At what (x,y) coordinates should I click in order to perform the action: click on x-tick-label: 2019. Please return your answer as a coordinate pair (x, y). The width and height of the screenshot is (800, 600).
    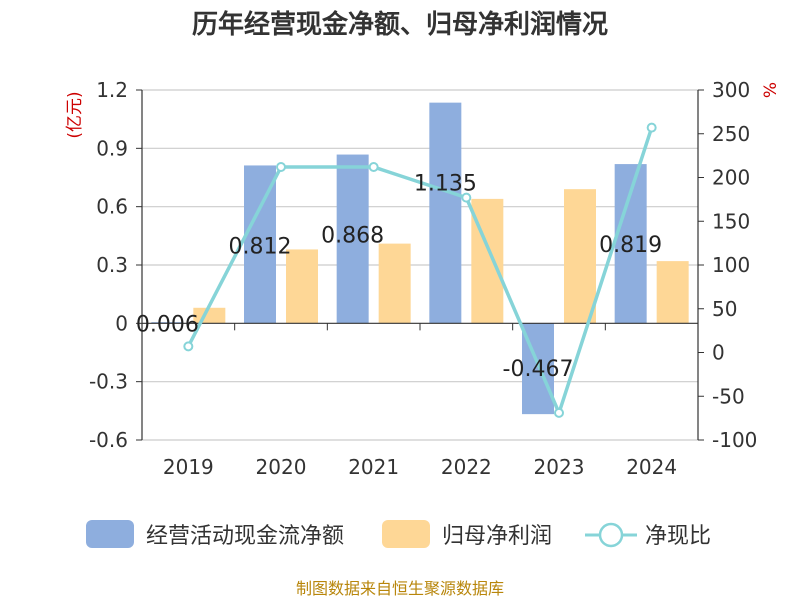
    Looking at the image, I should click on (188, 467).